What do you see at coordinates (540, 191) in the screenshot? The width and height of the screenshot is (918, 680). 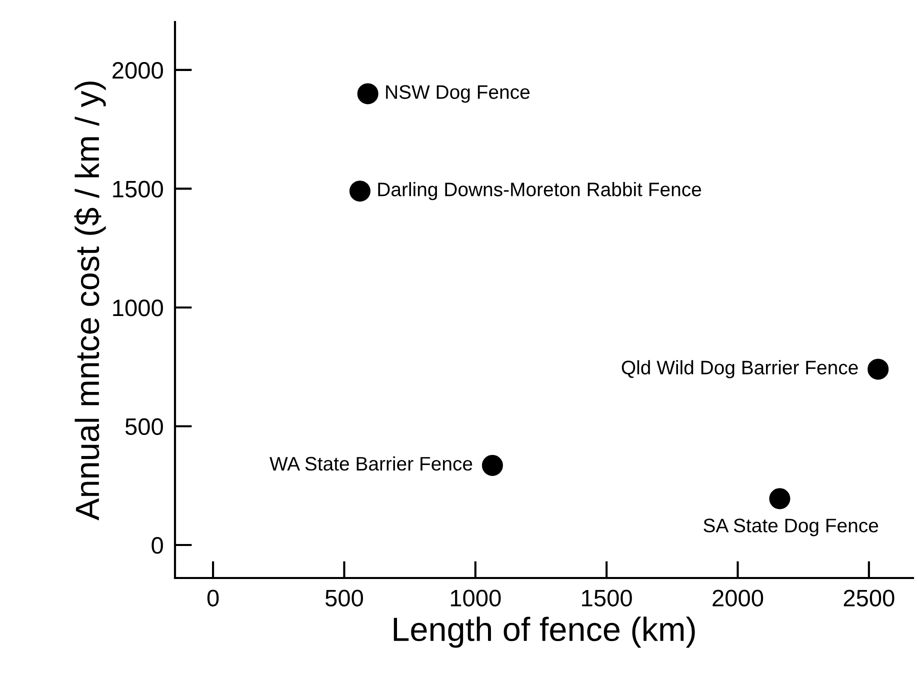 I see `annotation: Darling Downs-Moreton Rabbit Fence` at bounding box center [540, 191].